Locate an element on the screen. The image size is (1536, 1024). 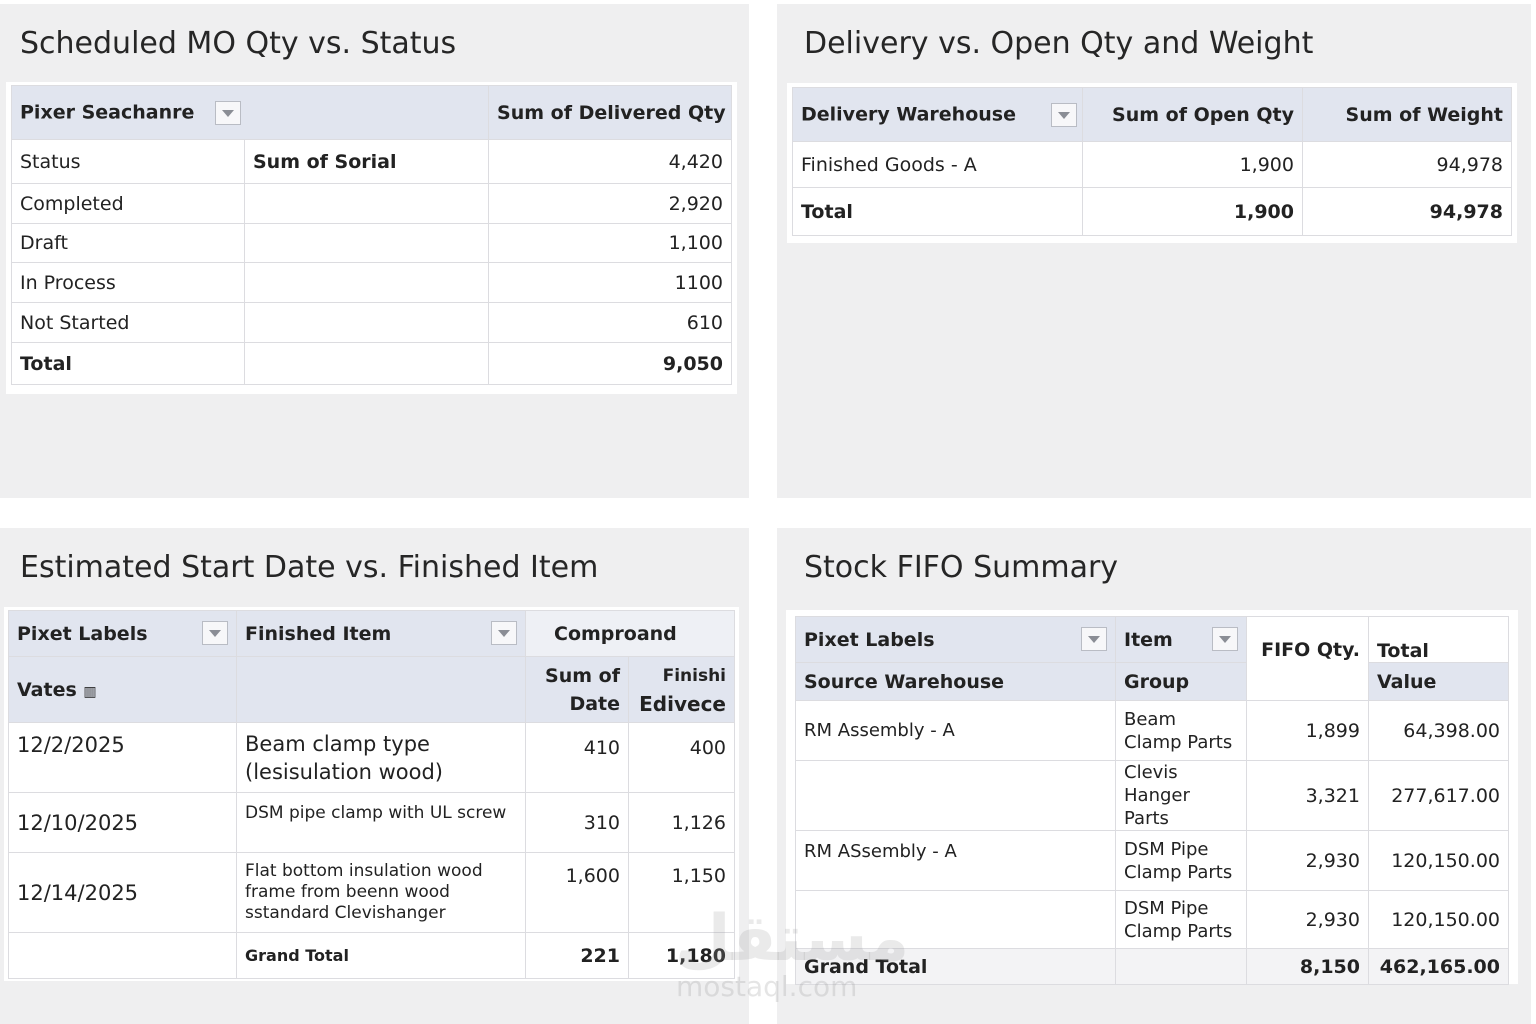
weight-cell: 94,978 is located at coordinates (1407, 164).